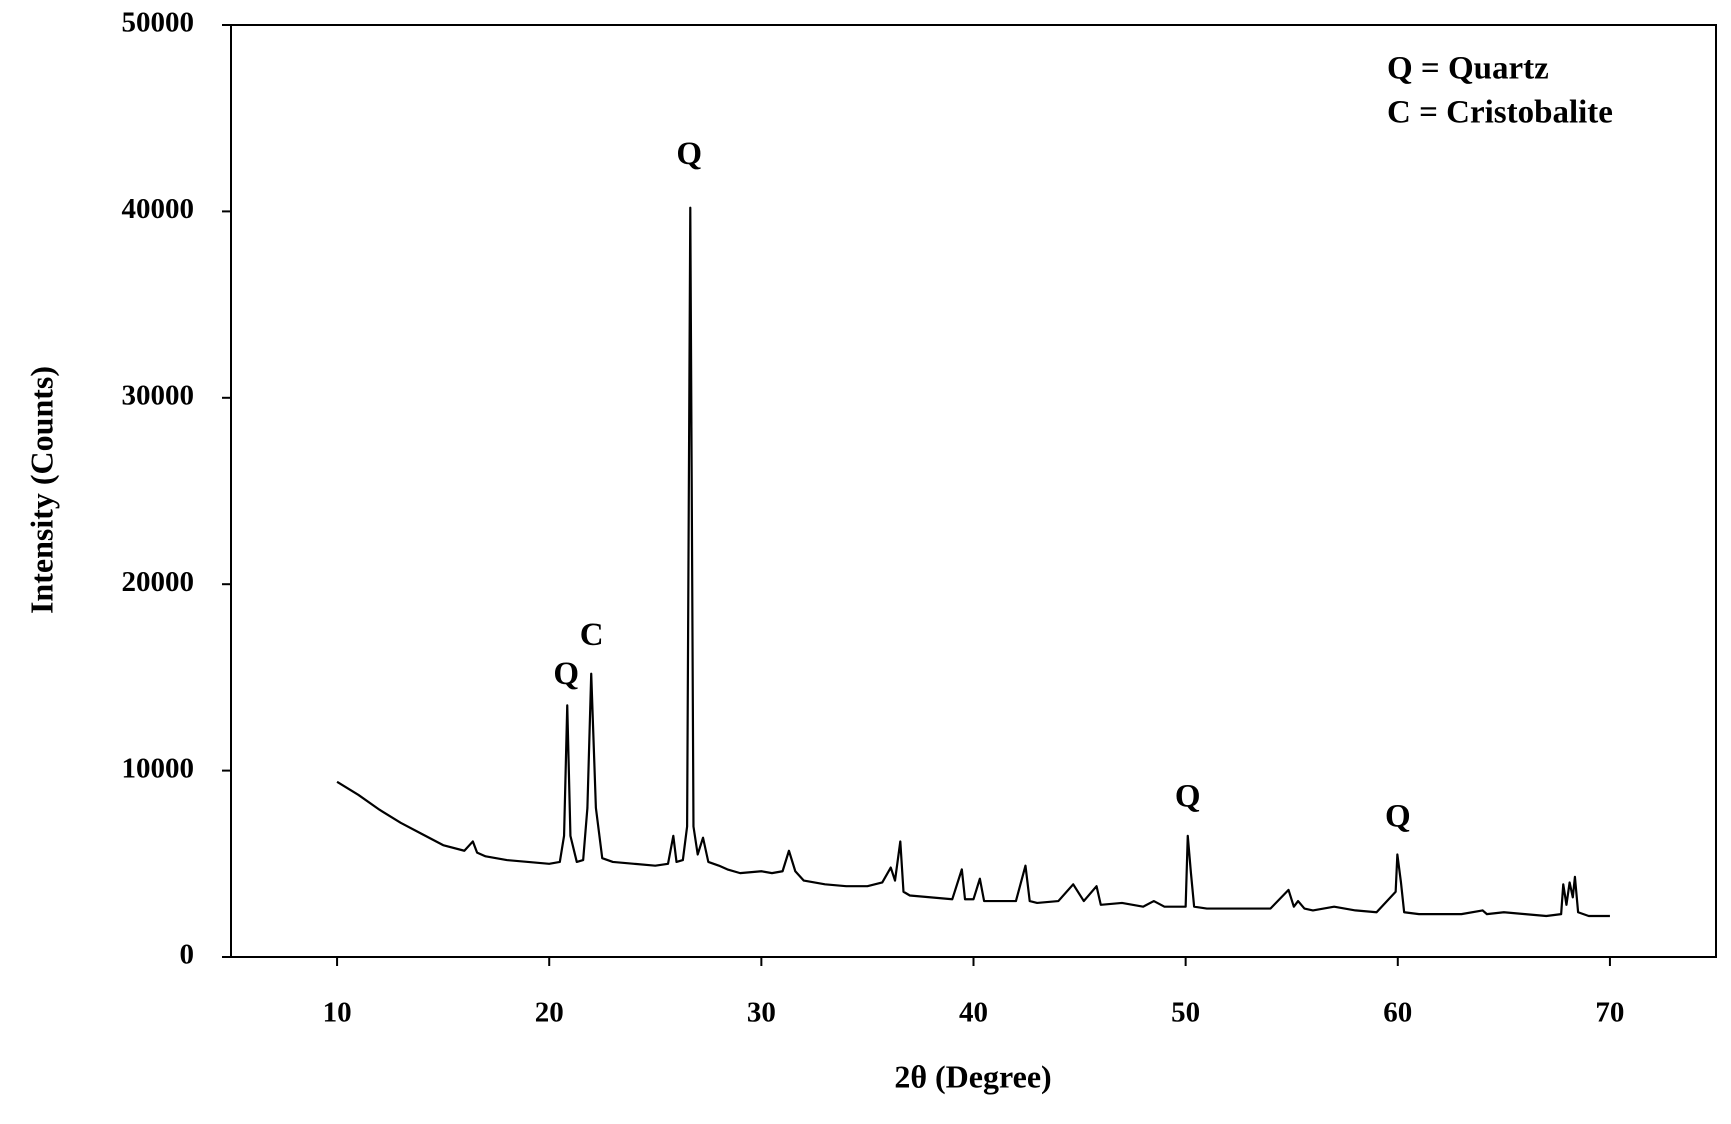 Image resolution: width=1731 pixels, height=1124 pixels. What do you see at coordinates (1468, 69) in the screenshot?
I see `key-text: Q = Quartz` at bounding box center [1468, 69].